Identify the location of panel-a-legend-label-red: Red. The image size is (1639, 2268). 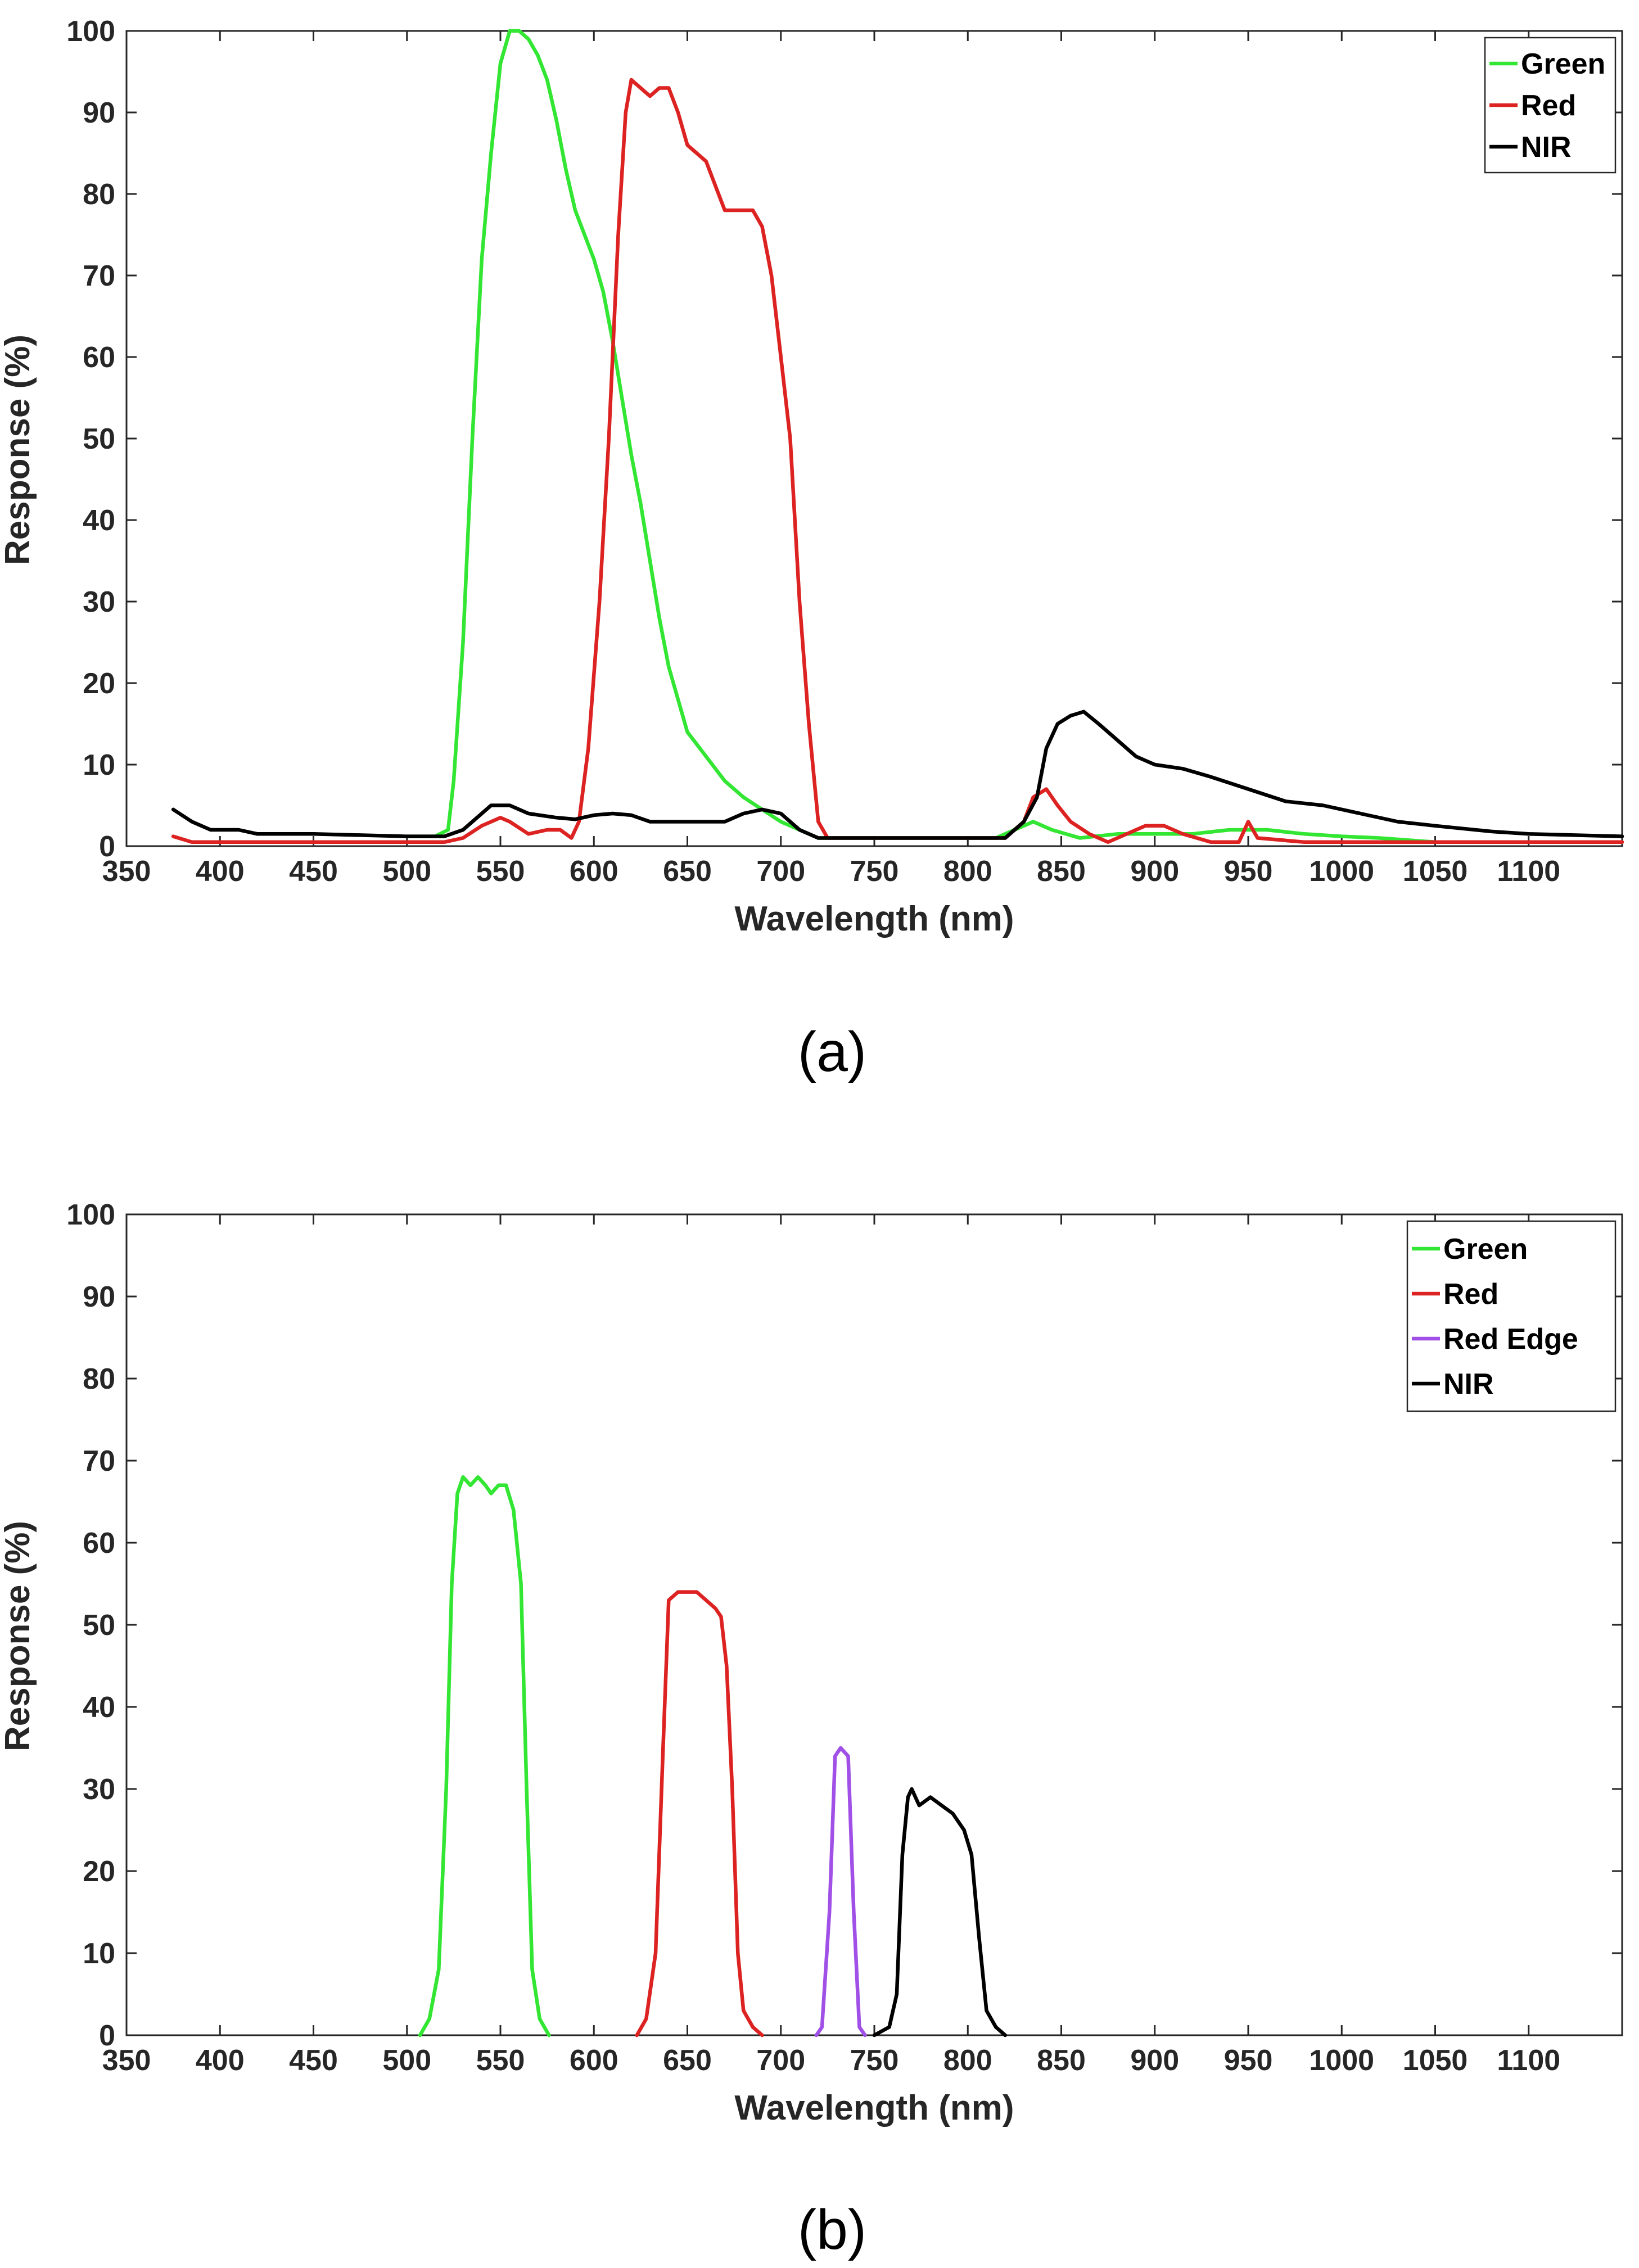
(1548, 106).